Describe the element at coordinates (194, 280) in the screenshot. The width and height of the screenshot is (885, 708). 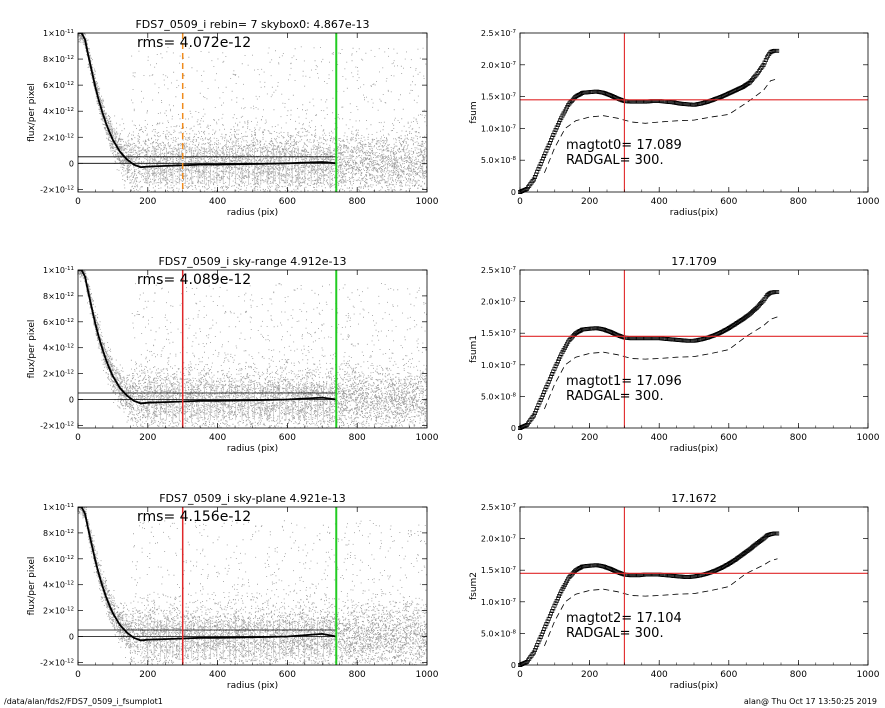
I see `rms-annotation: rms= 4.089e-12` at that location.